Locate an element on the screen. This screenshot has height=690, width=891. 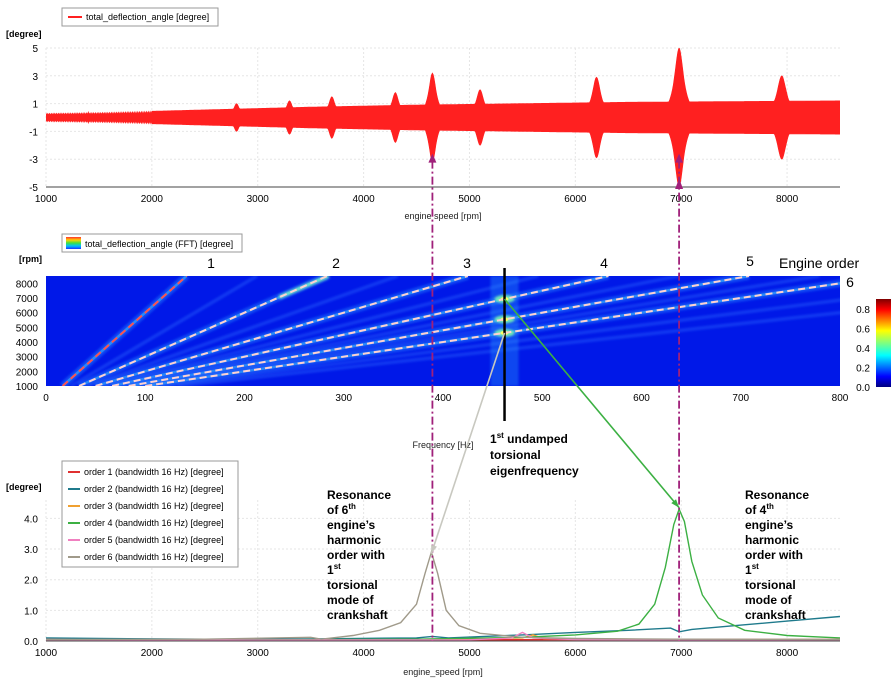
y-tick-label: 4000 is located at coordinates (27, 343).